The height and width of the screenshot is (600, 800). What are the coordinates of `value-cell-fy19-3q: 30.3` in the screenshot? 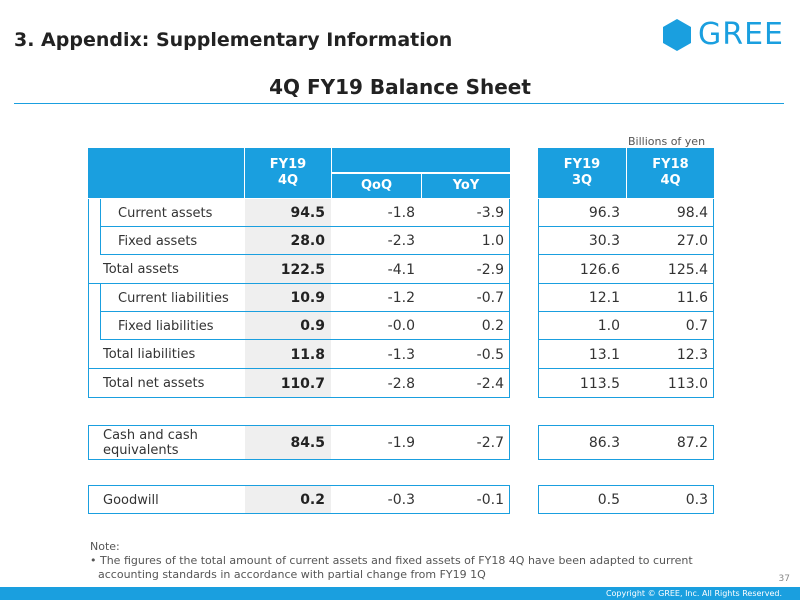 It's located at (604, 241).